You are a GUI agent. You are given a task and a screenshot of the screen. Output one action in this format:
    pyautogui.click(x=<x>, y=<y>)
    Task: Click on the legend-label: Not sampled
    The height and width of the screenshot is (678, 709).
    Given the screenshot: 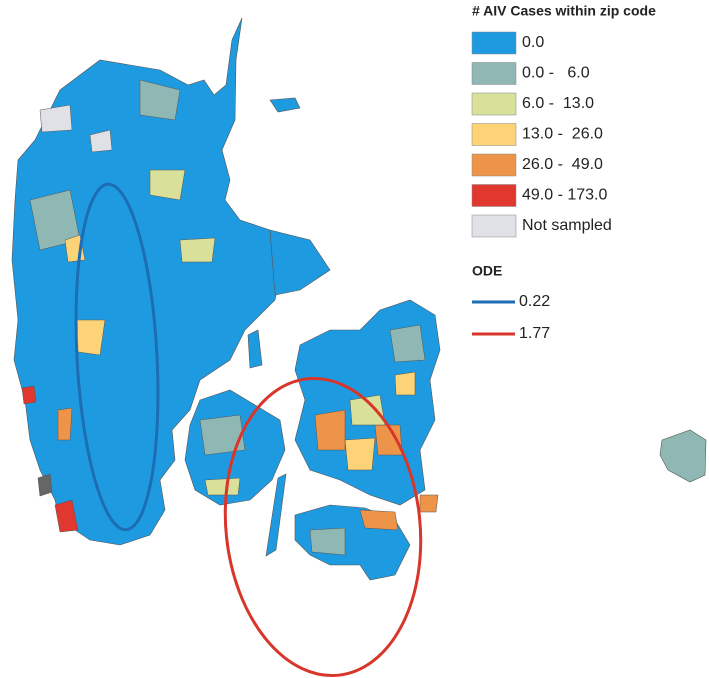 What is the action you would take?
    pyautogui.click(x=567, y=225)
    